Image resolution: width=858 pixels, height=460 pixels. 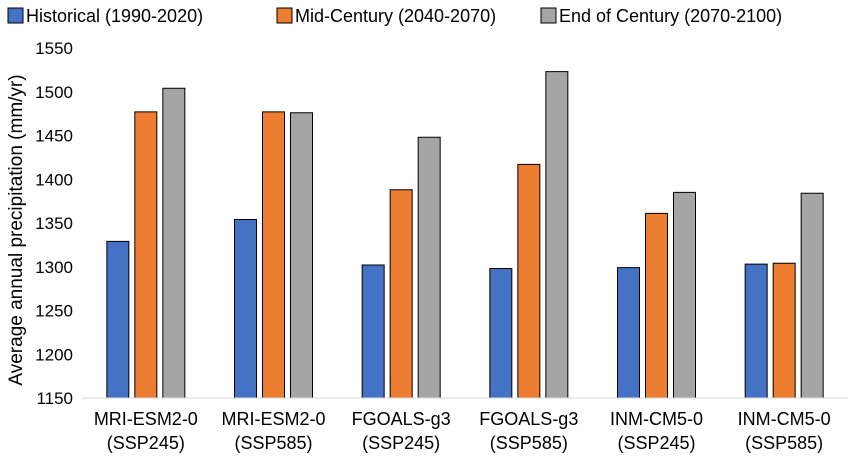 I want to click on x-tick-label: MRI-ESM2-0 (SSP245), so click(x=146, y=431).